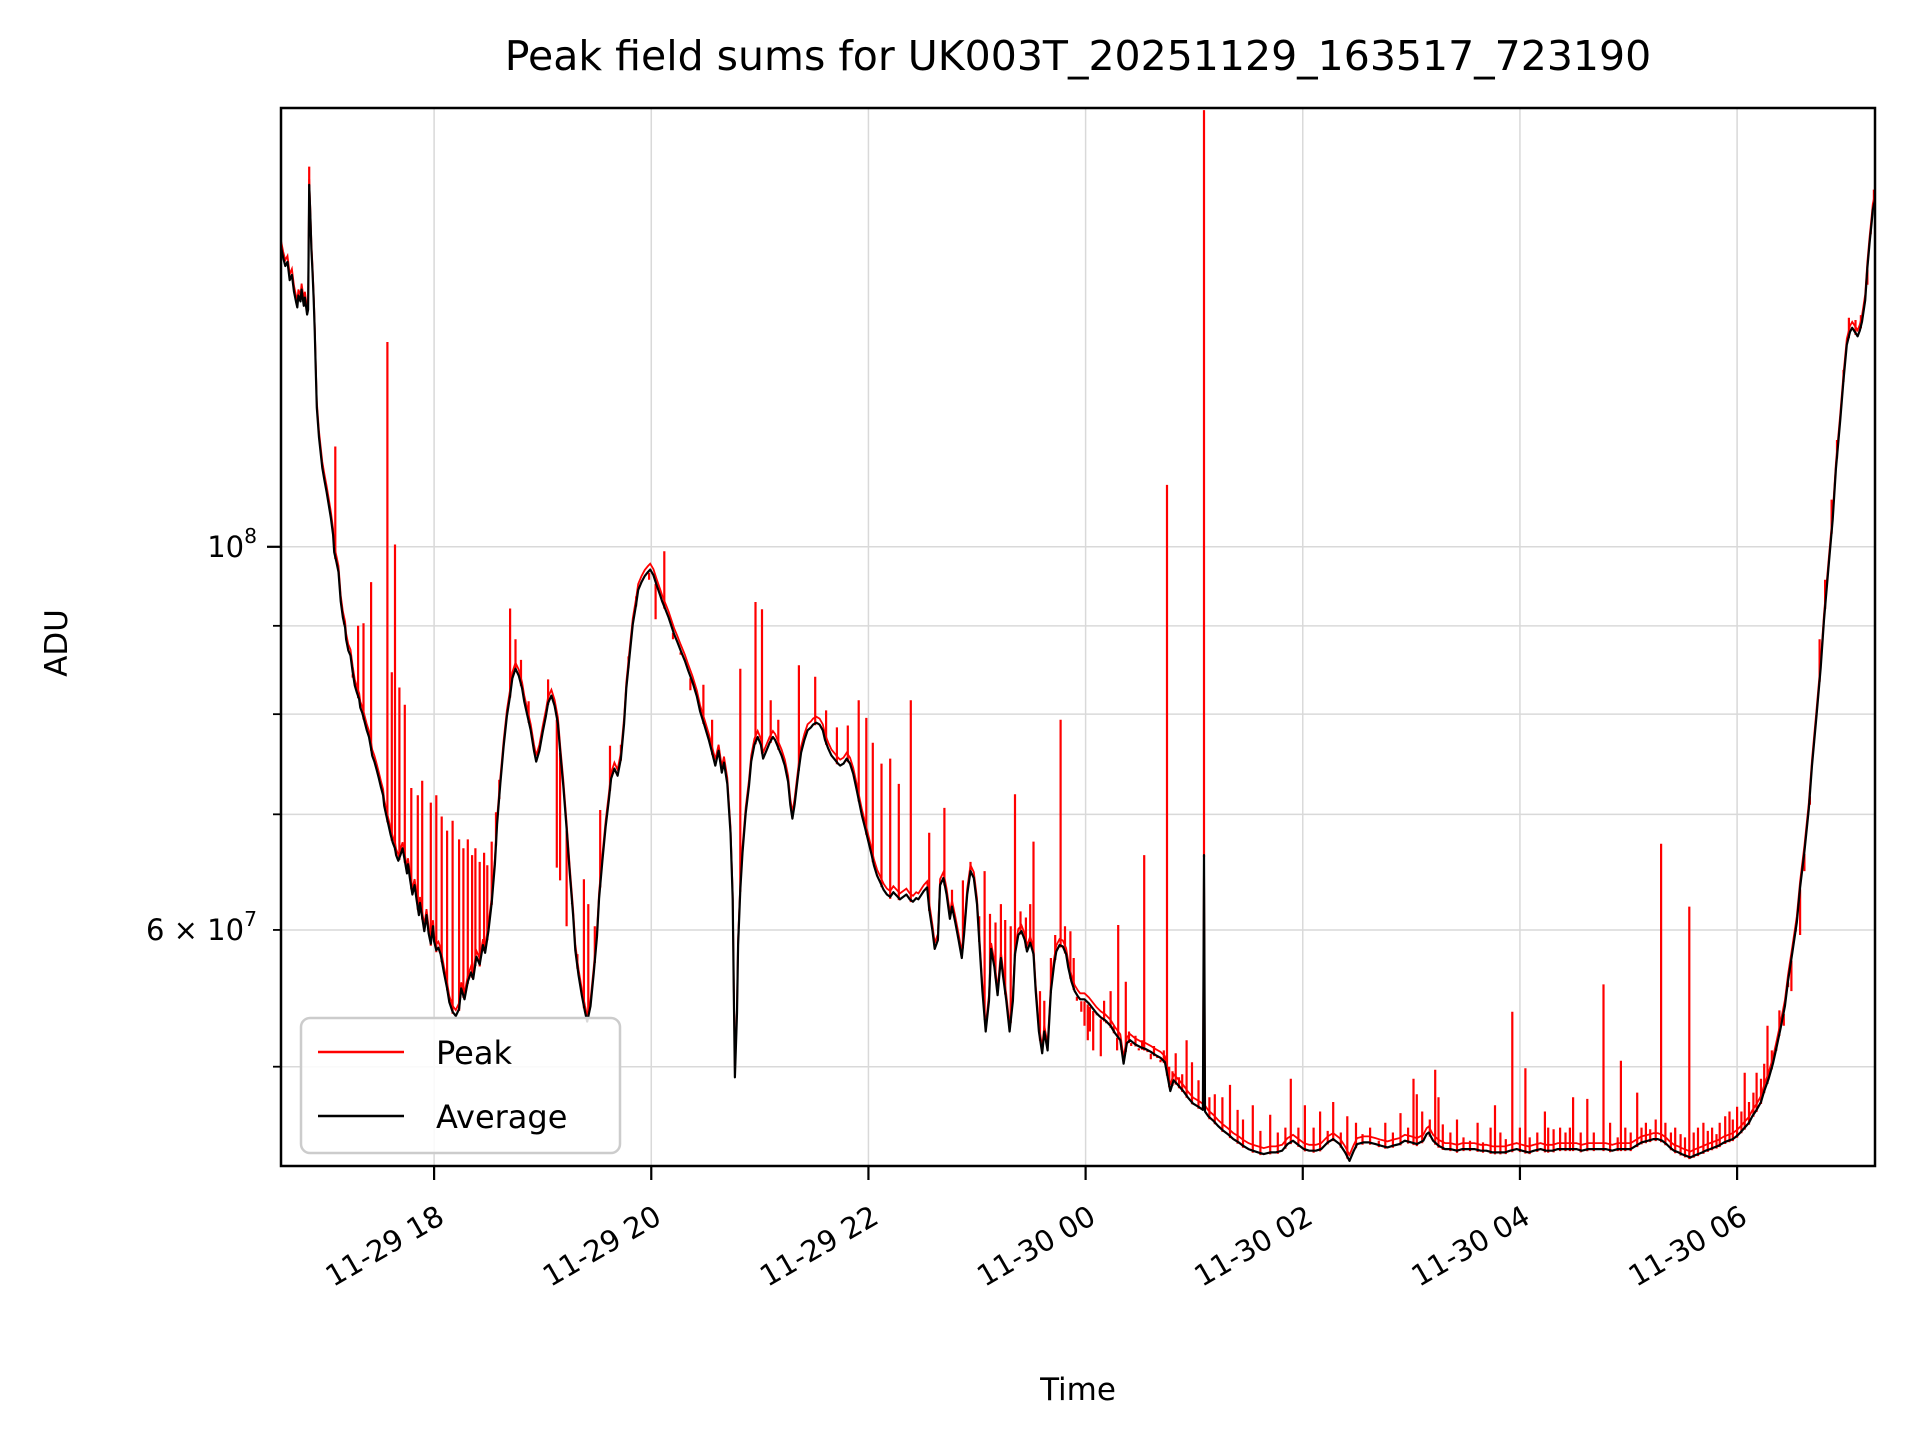 Image resolution: width=1920 pixels, height=1444 pixels. I want to click on legend-average-label: Average, so click(501, 1117).